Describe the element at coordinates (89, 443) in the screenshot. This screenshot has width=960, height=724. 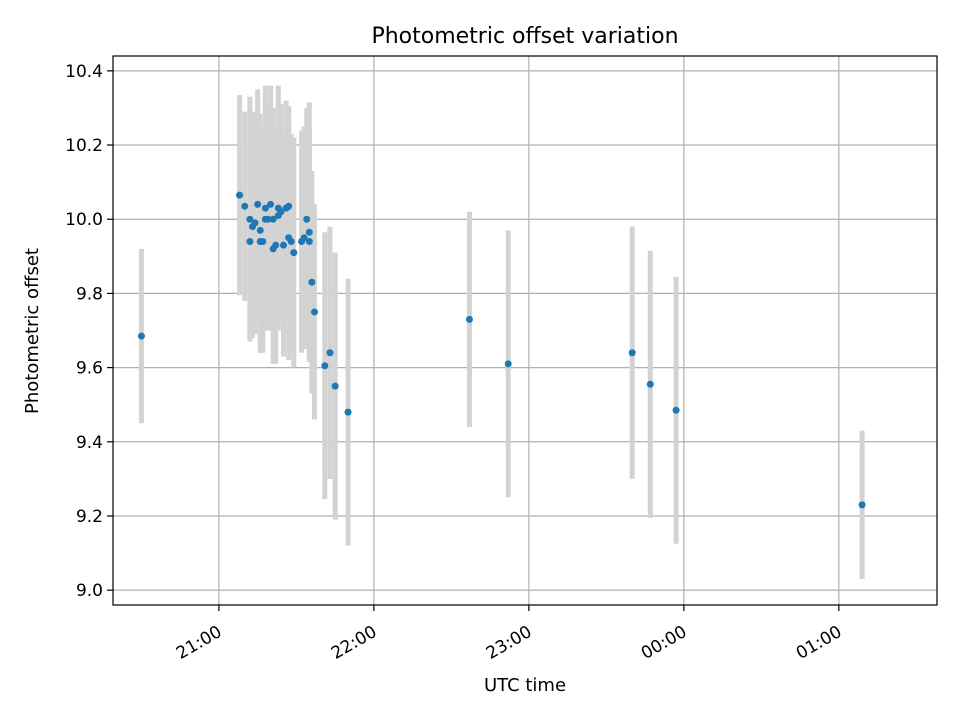
I see `y-tick-label: 9.4` at that location.